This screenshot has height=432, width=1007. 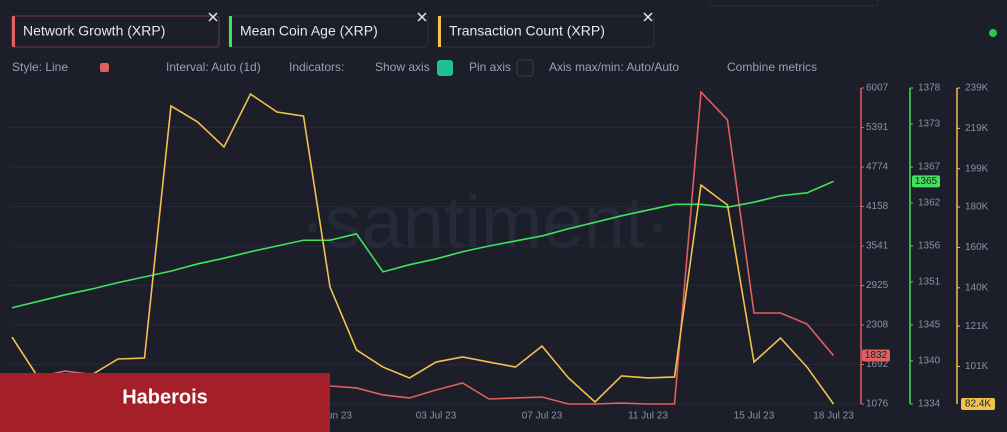 I want to click on y-tick-label: 2308, so click(x=877, y=325).